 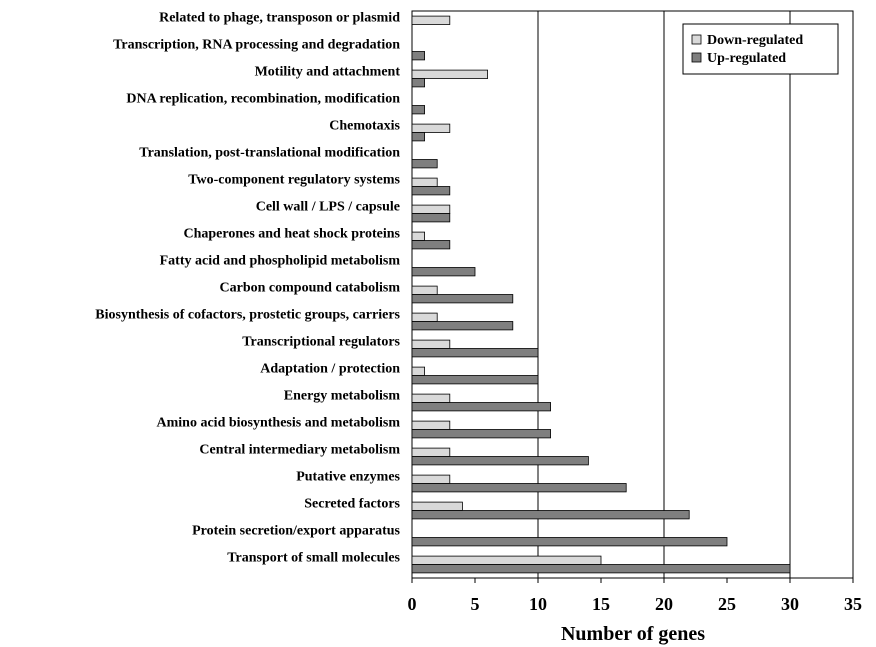 What do you see at coordinates (412, 604) in the screenshot?
I see `x-tick-label: 0` at bounding box center [412, 604].